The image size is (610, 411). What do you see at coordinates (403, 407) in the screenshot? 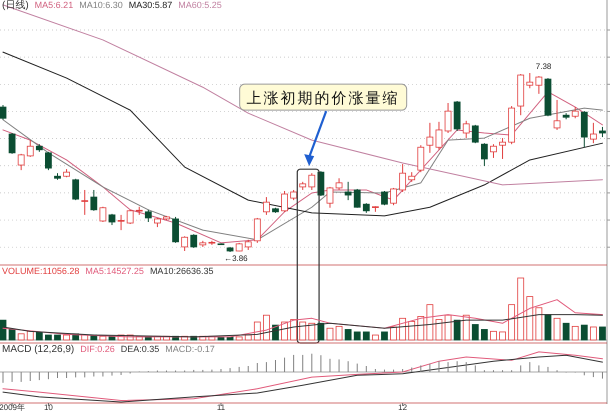
I see `x-tick-label: 12` at bounding box center [403, 407].